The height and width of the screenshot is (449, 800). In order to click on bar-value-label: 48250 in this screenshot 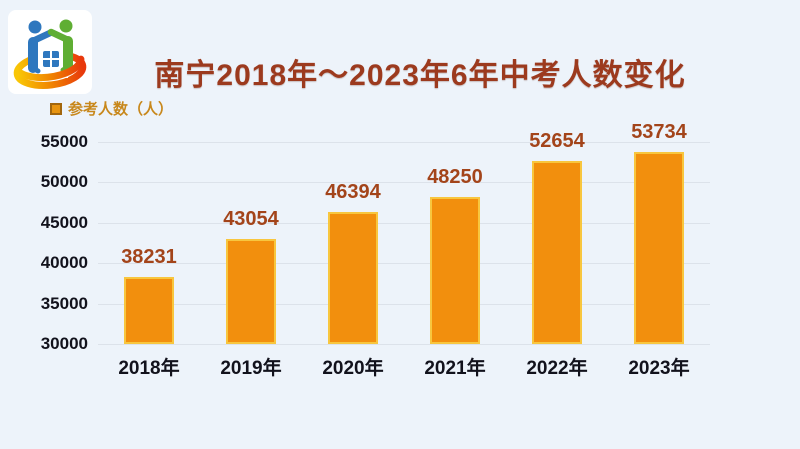, I will do `click(455, 176)`.